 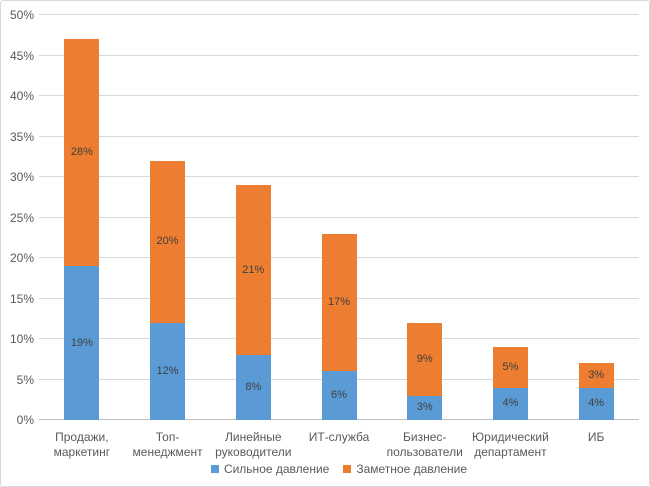 What do you see at coordinates (21, 96) in the screenshot?
I see `y-axis-tick-label: 40%` at bounding box center [21, 96].